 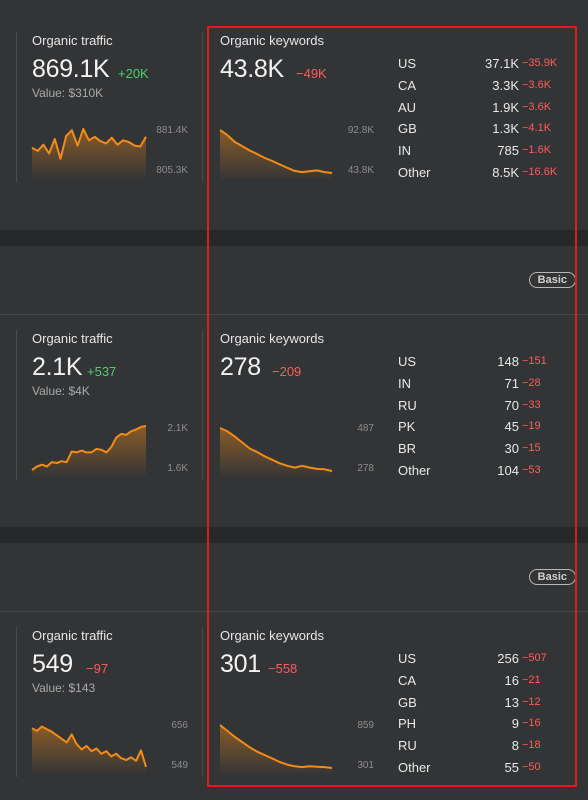 I want to click on traffic-axis-min: 1.6K, so click(x=177, y=468).